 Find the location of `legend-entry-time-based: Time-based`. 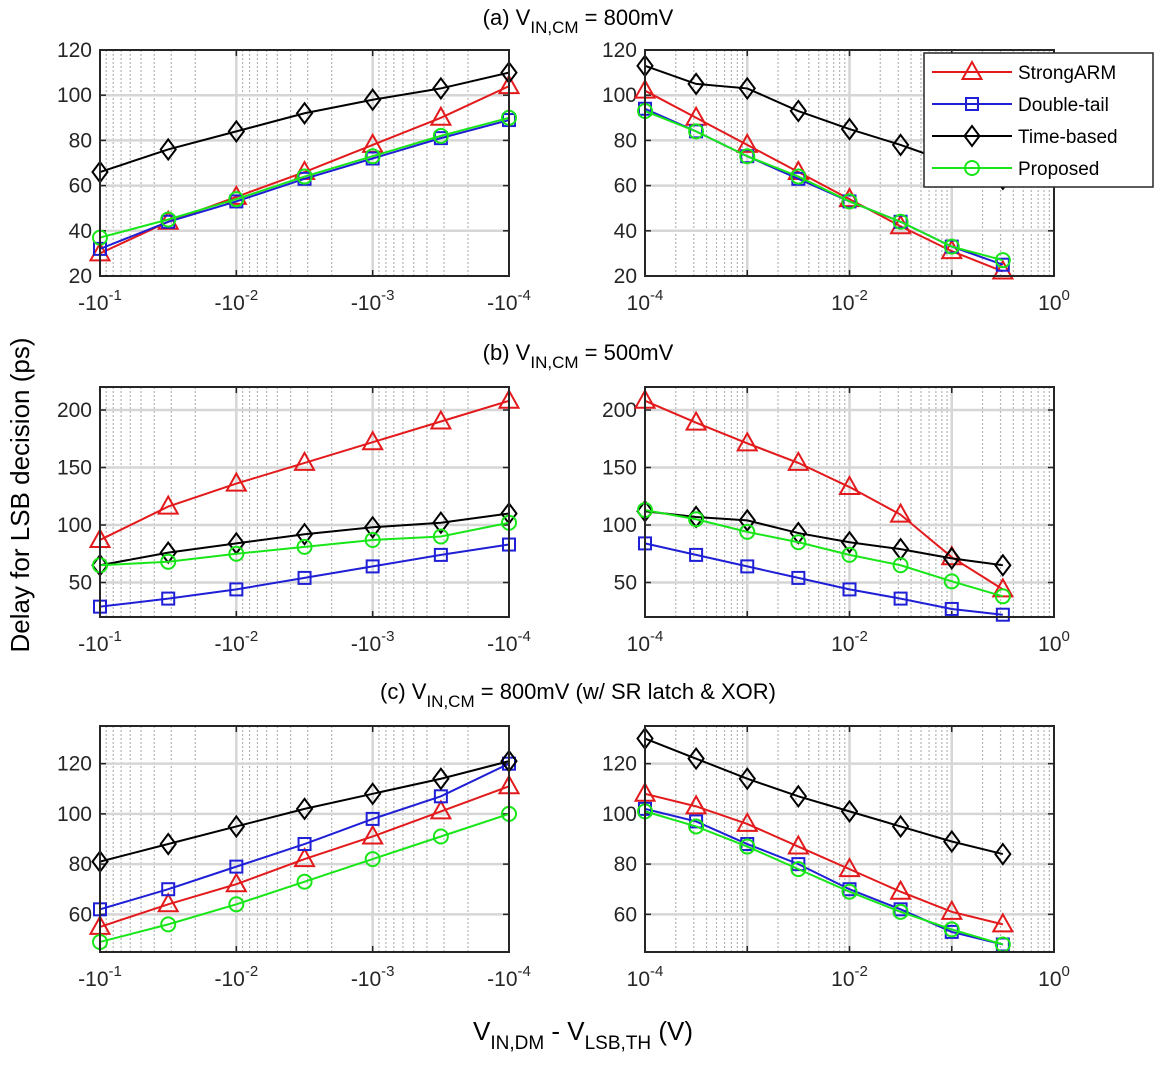

legend-entry-time-based: Time-based is located at coordinates (1025, 136).